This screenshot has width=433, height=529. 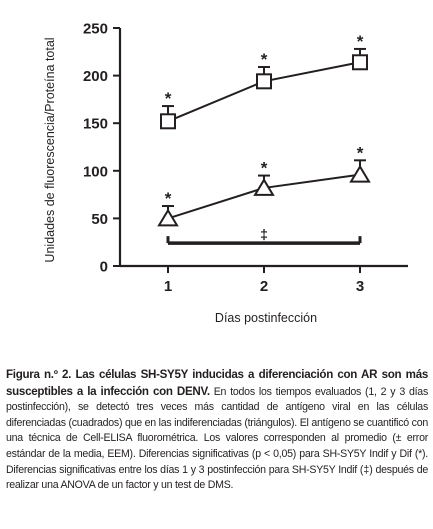 What do you see at coordinates (95, 124) in the screenshot?
I see `y-tick-label: 150` at bounding box center [95, 124].